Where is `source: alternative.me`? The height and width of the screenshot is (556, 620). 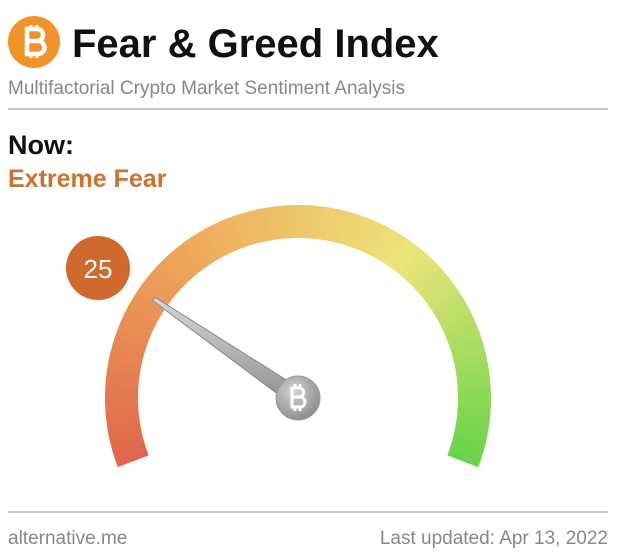 source: alternative.me is located at coordinates (67, 538).